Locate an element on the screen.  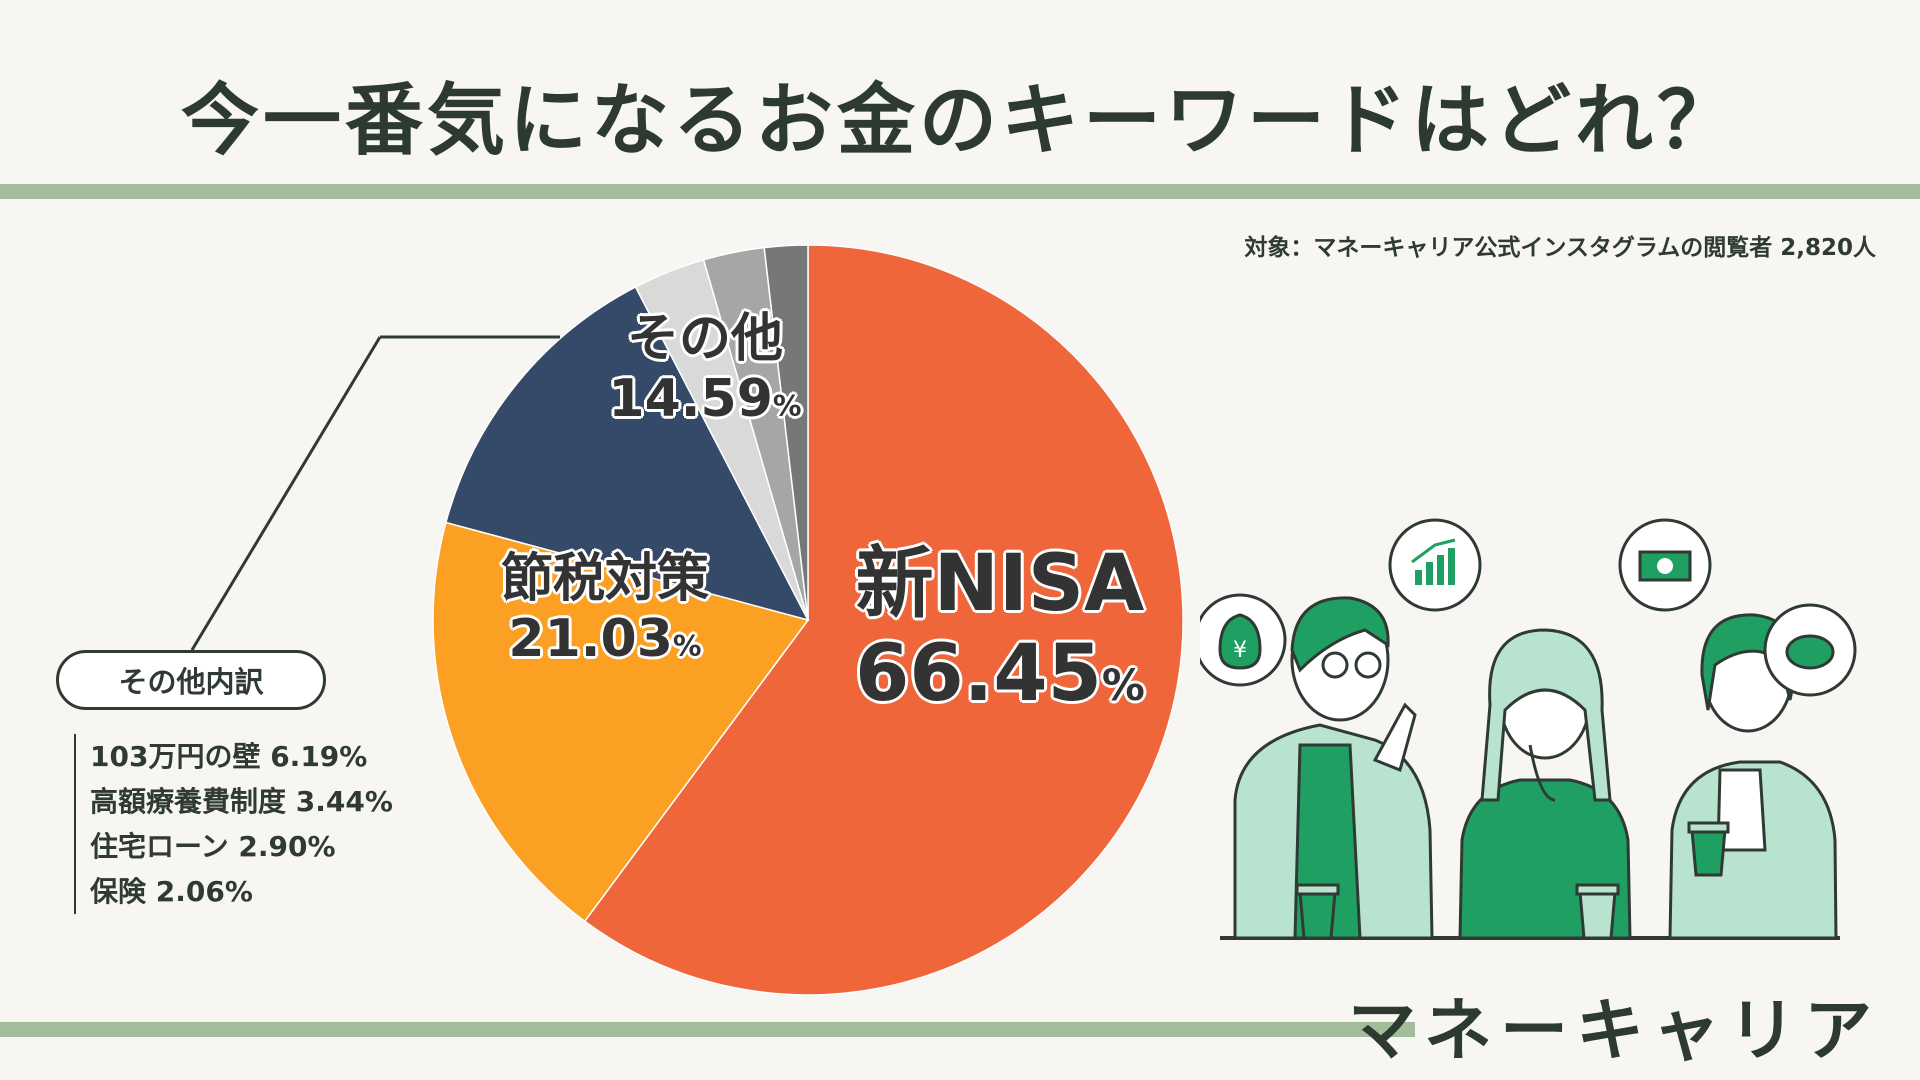
slice-label-tax: 節税対策 21.03% is located at coordinates (604, 609).